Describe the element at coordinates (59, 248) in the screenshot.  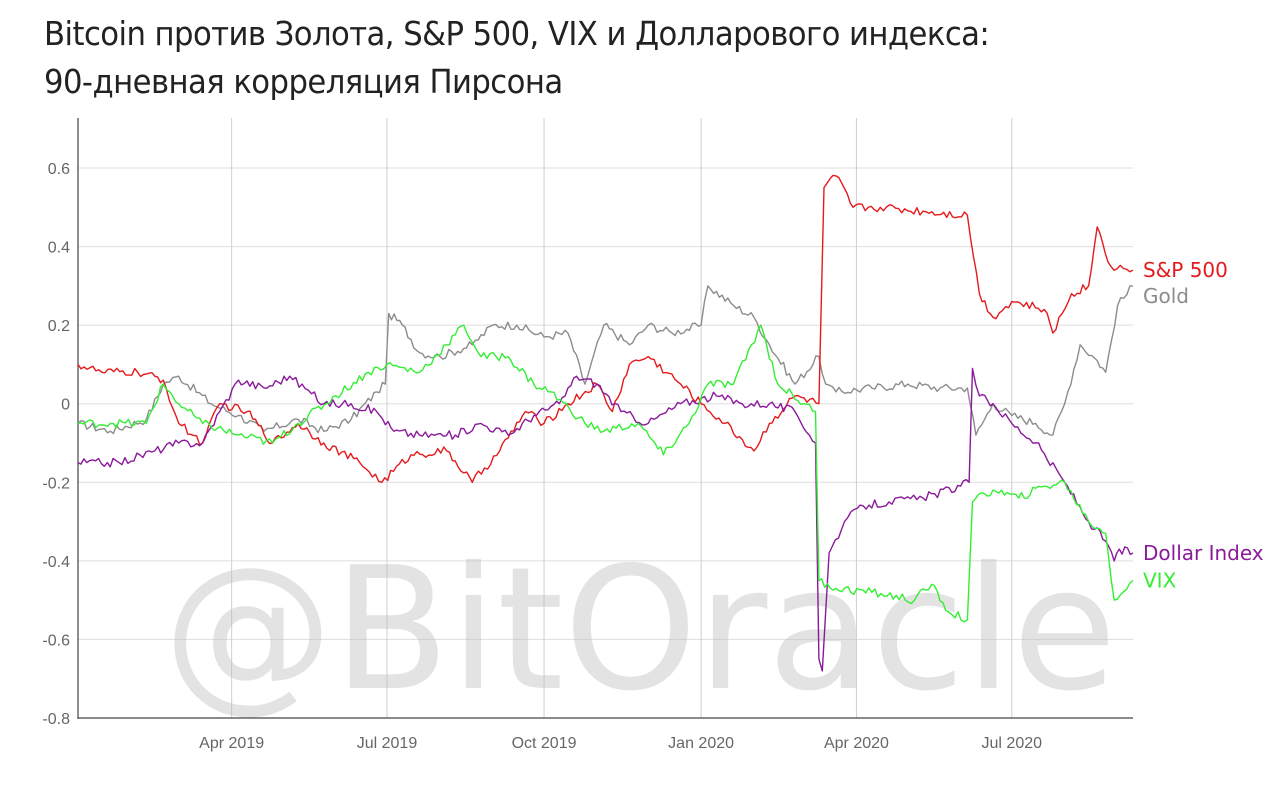
I see `y-tick-label: 0.4` at that location.